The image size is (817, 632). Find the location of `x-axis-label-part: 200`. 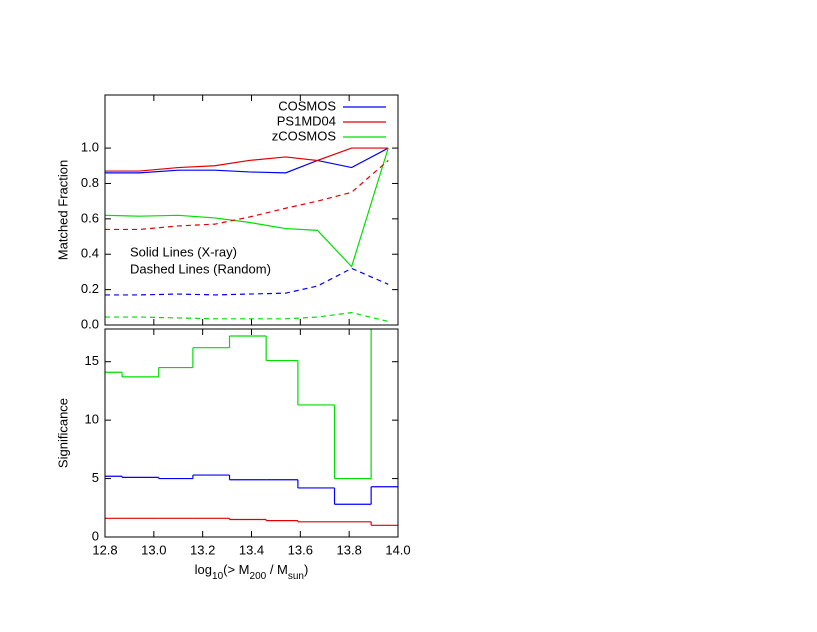

x-axis-label-part: 200 is located at coordinates (258, 576).